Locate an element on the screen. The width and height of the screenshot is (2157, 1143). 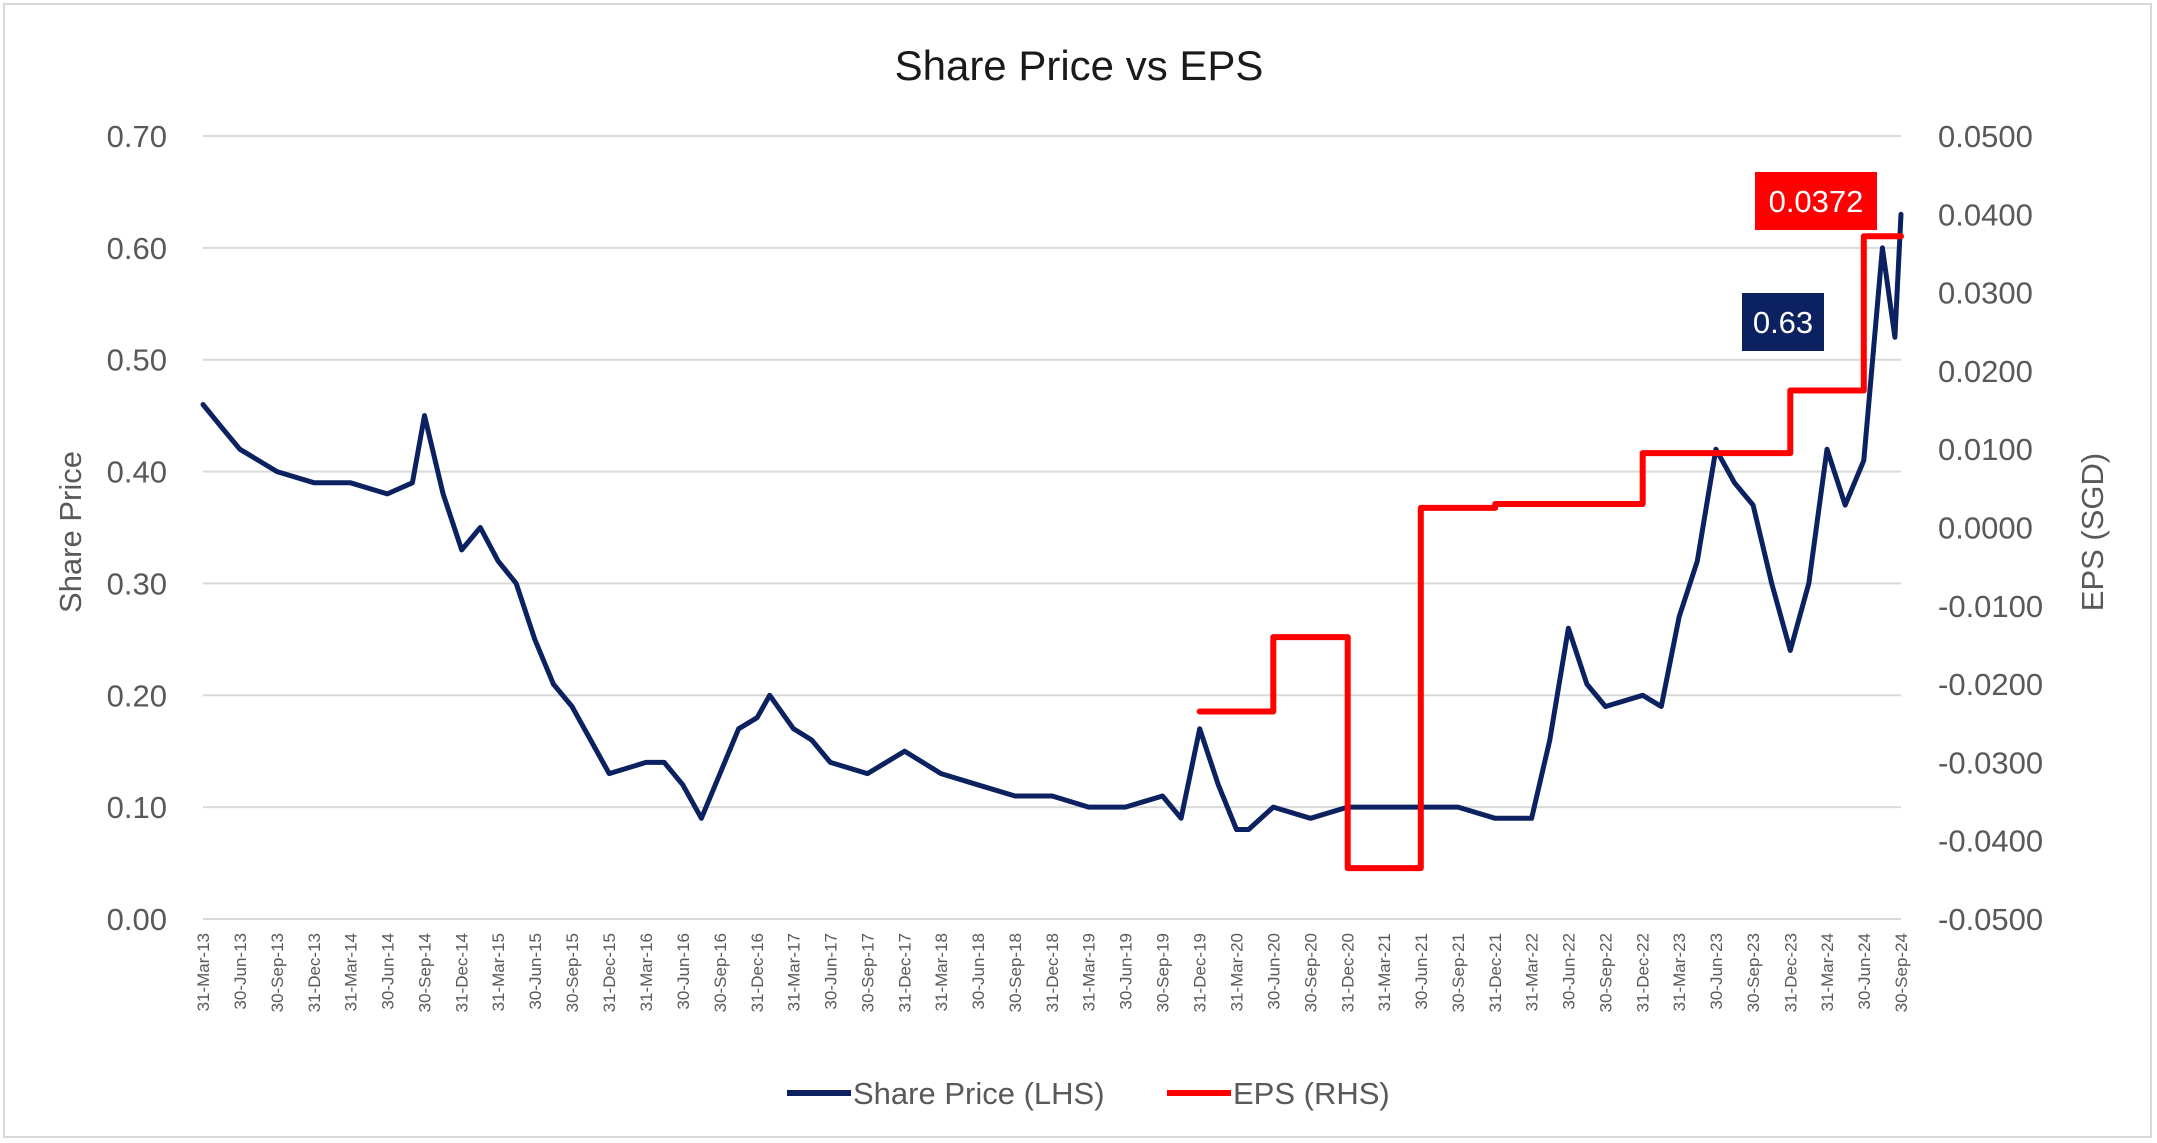
x-tick-label: 30-Jun-24 is located at coordinates (1864, 971).